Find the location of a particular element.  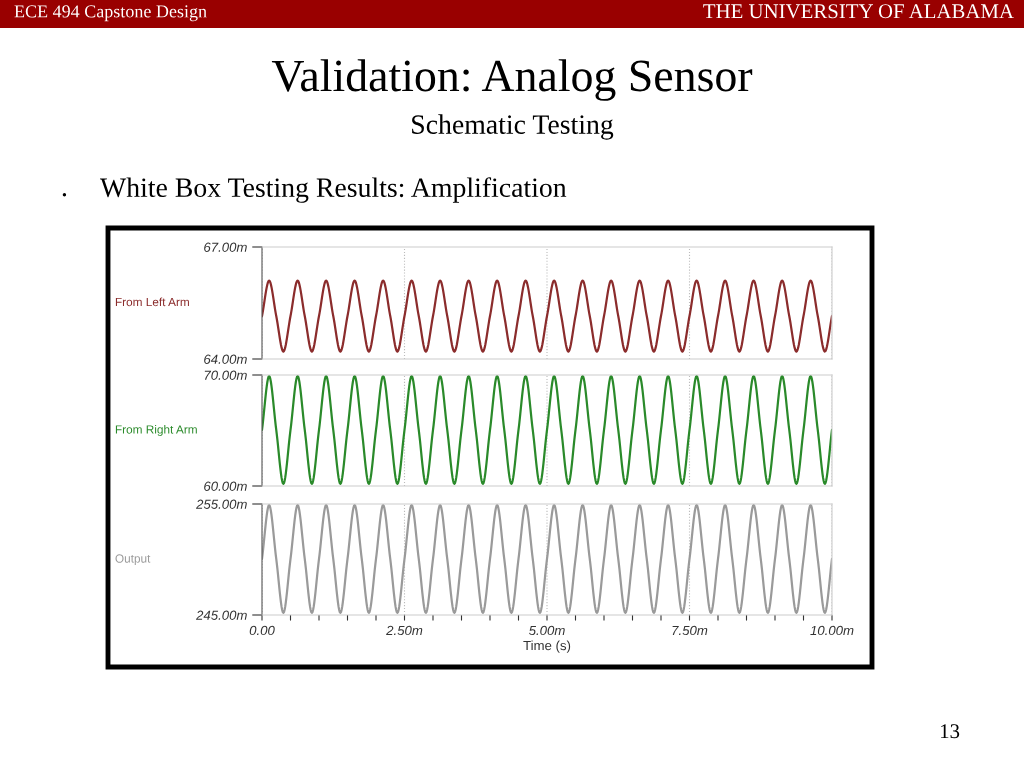

text: Output is located at coordinates (133, 559).